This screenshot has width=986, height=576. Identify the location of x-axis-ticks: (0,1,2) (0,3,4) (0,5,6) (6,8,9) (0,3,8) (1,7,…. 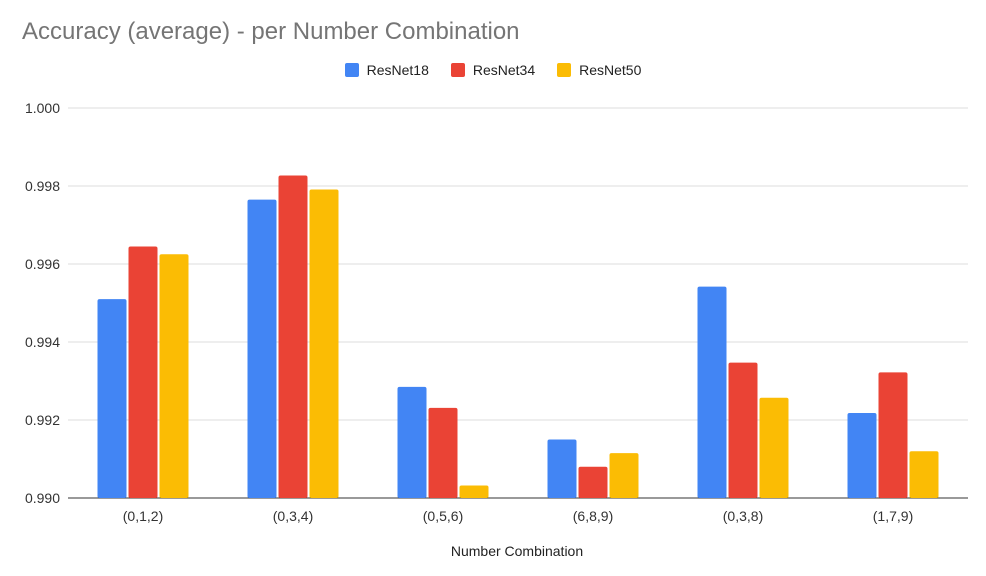
(518, 516).